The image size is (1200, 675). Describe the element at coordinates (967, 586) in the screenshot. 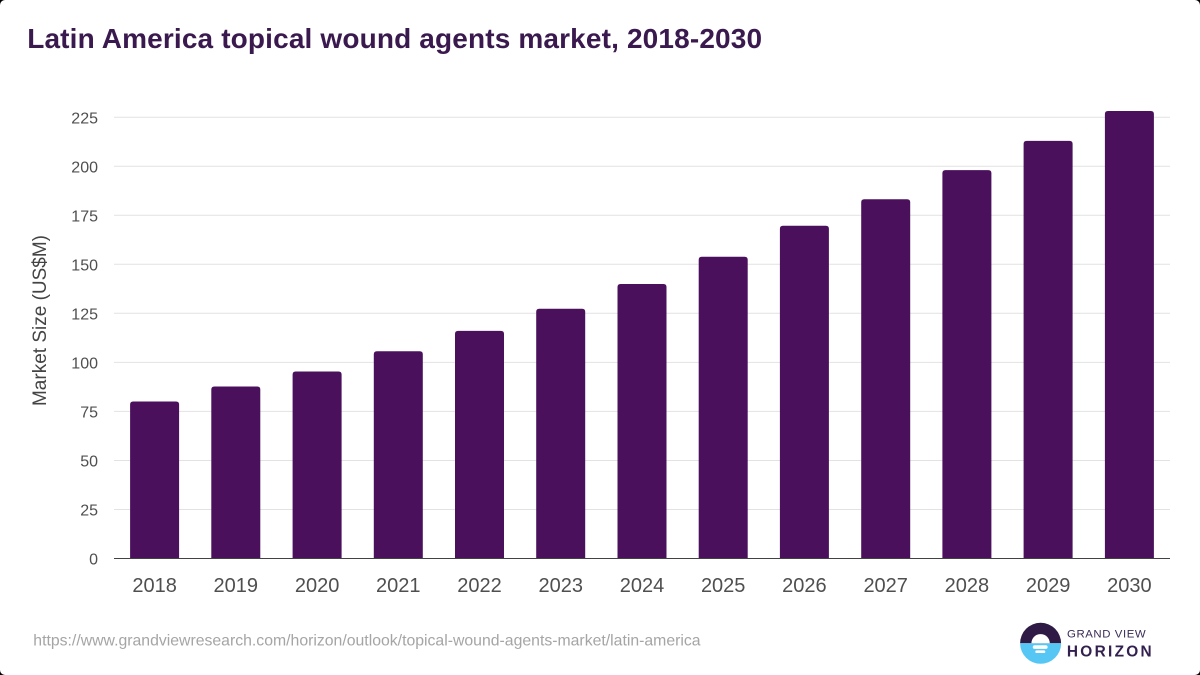

I see `svg-text: 2028` at that location.